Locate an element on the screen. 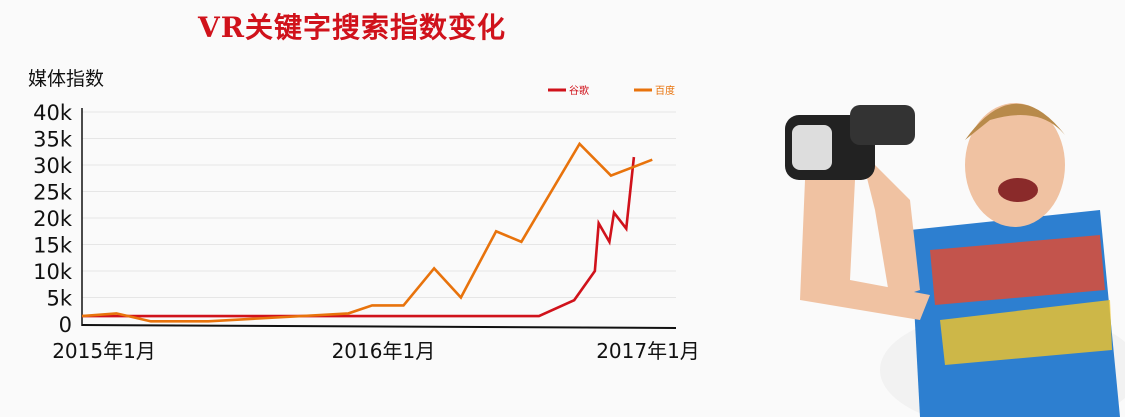  y-tick-label: 30k is located at coordinates (53, 166).